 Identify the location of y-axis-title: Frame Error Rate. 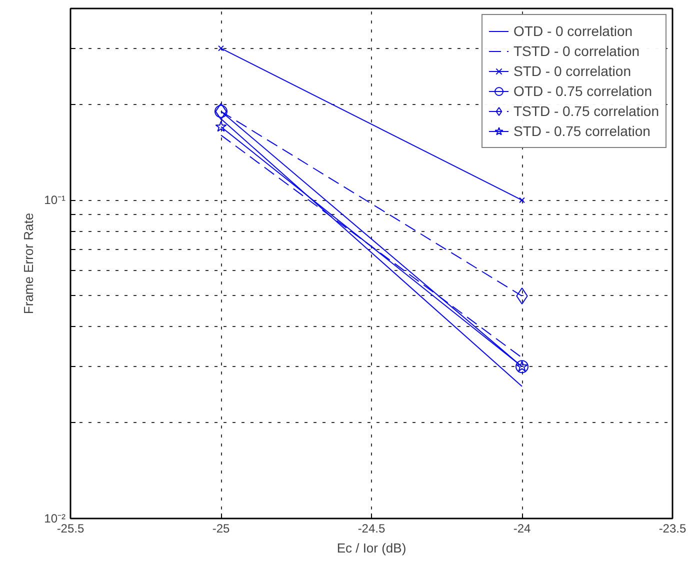
(28, 263).